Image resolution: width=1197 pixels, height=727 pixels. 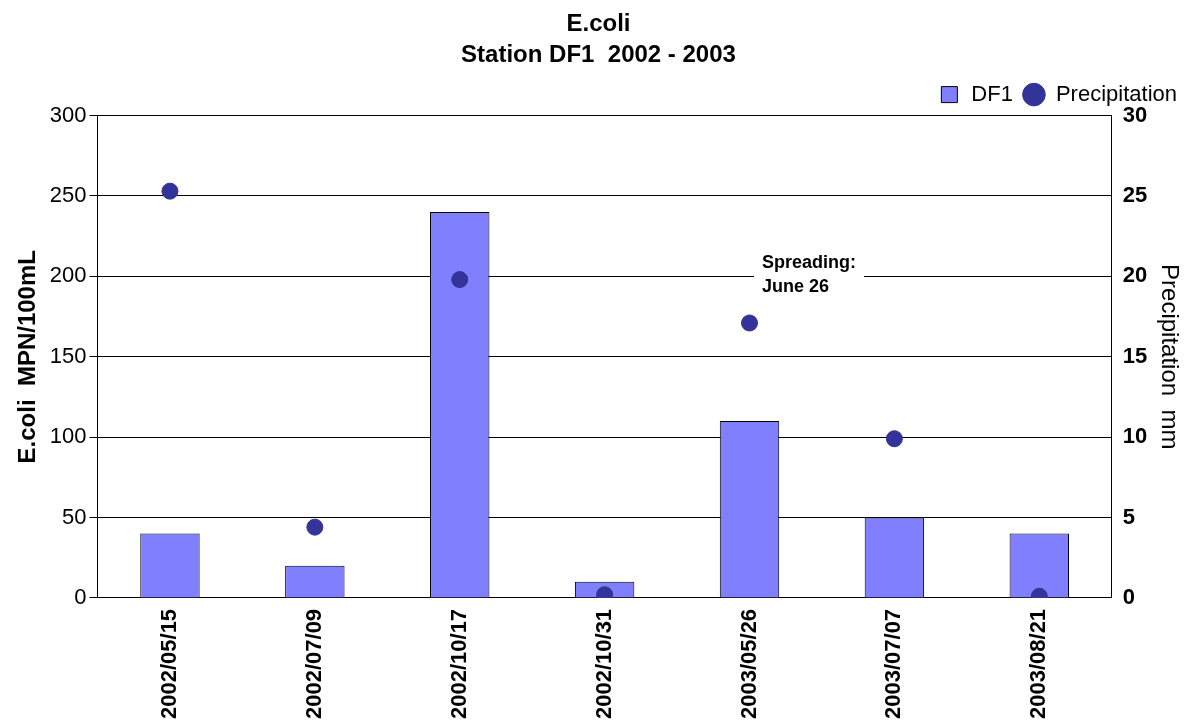 I want to click on x-tick-label: 2002/05/15, so click(x=169, y=663).